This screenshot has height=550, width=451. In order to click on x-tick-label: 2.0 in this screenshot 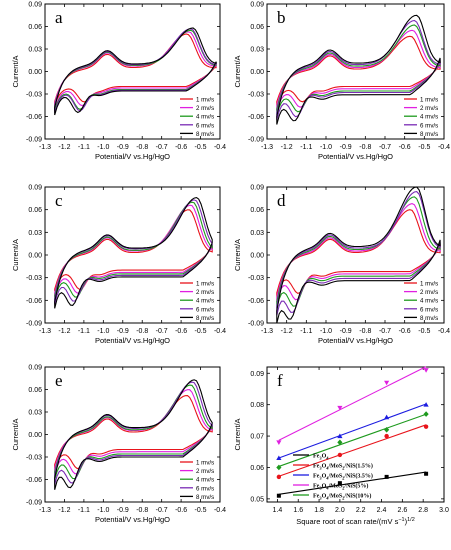, I will do `click(340, 510)`.